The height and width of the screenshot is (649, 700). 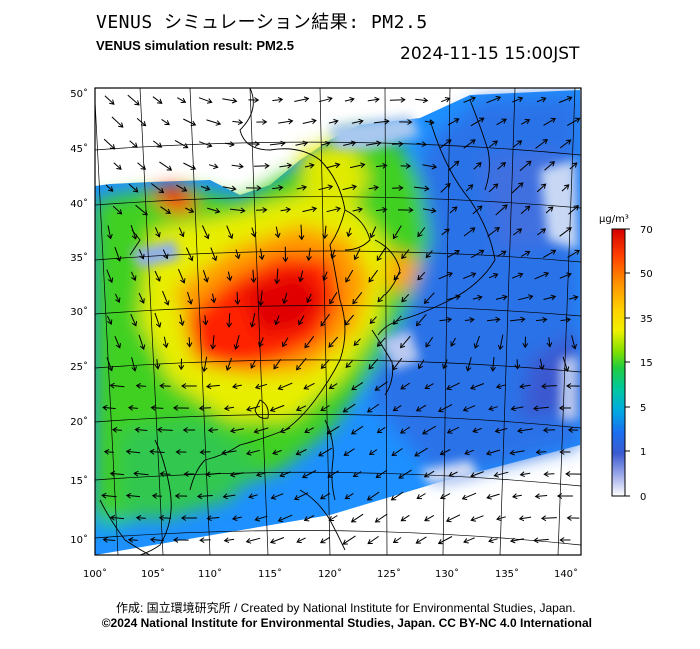 What do you see at coordinates (79, 94) in the screenshot?
I see `lat-label-50: 50˚` at bounding box center [79, 94].